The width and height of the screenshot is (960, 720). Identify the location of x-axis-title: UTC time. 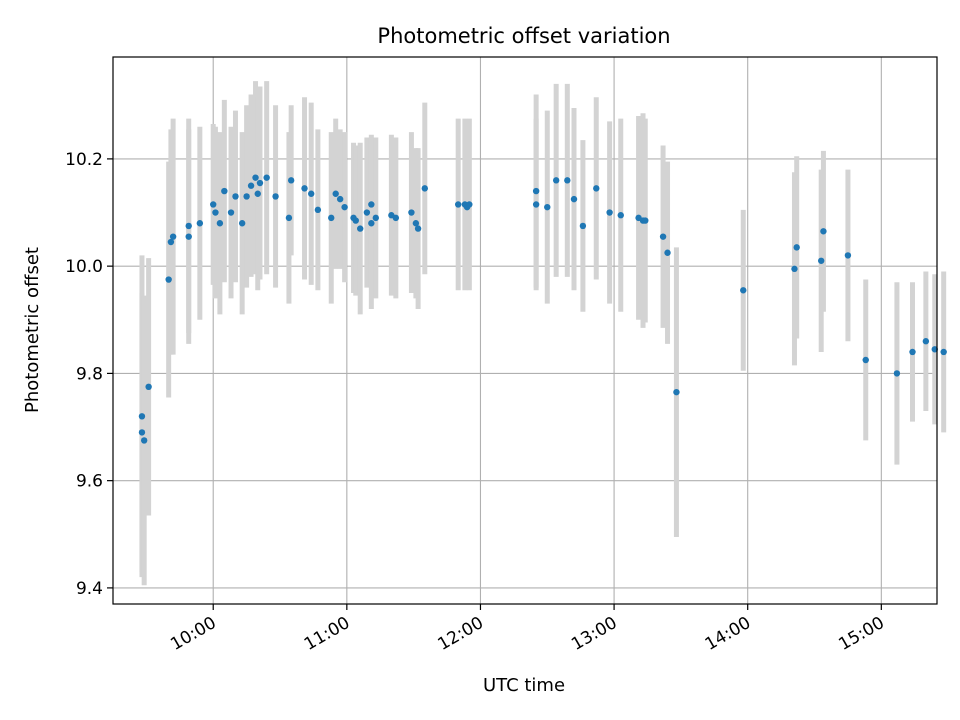
(524, 685).